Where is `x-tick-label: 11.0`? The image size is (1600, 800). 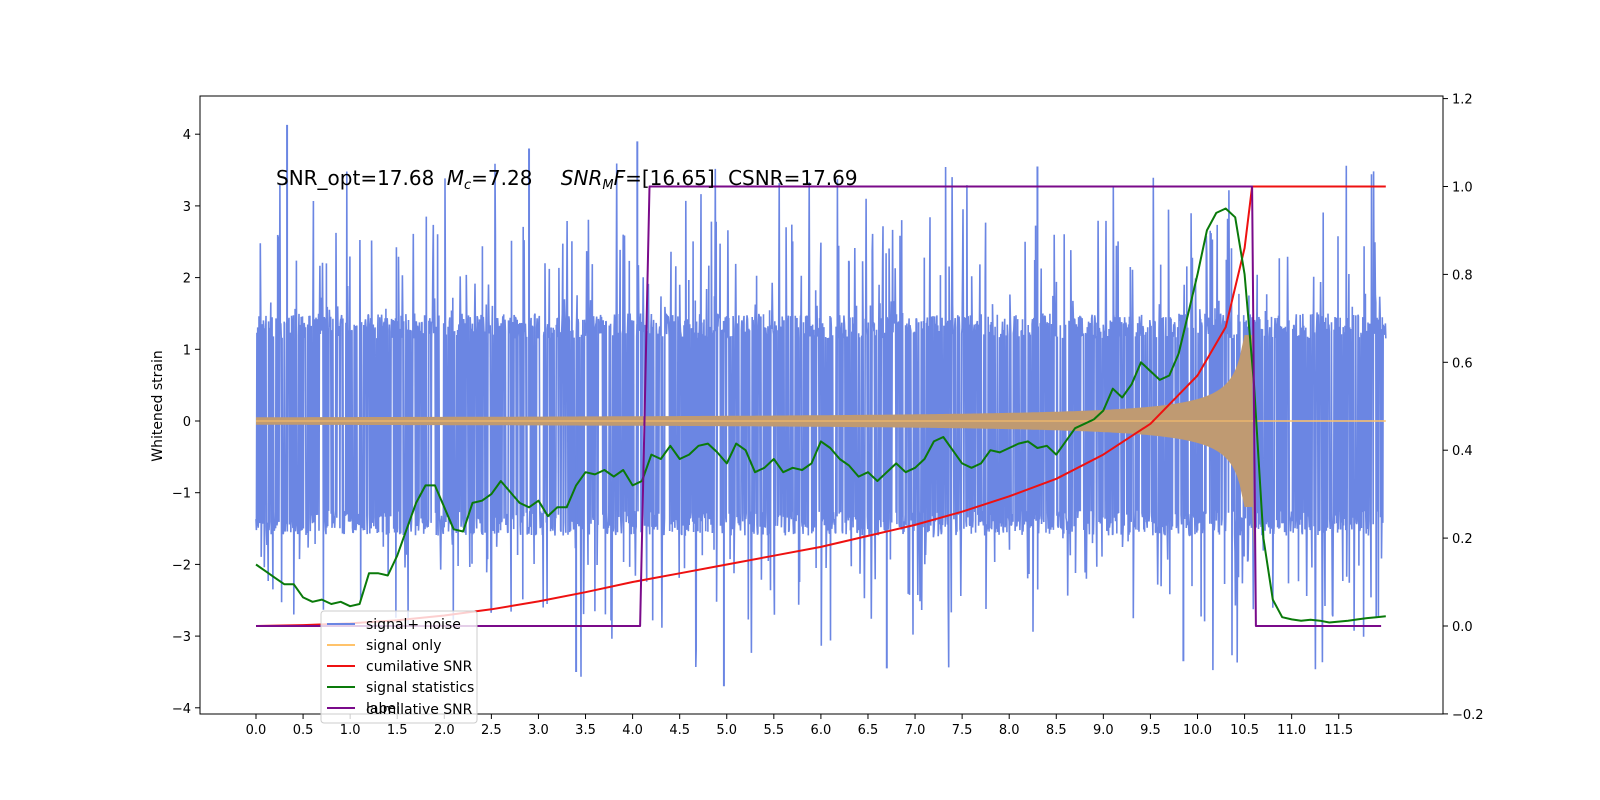 x-tick-label: 11.0 is located at coordinates (1291, 730).